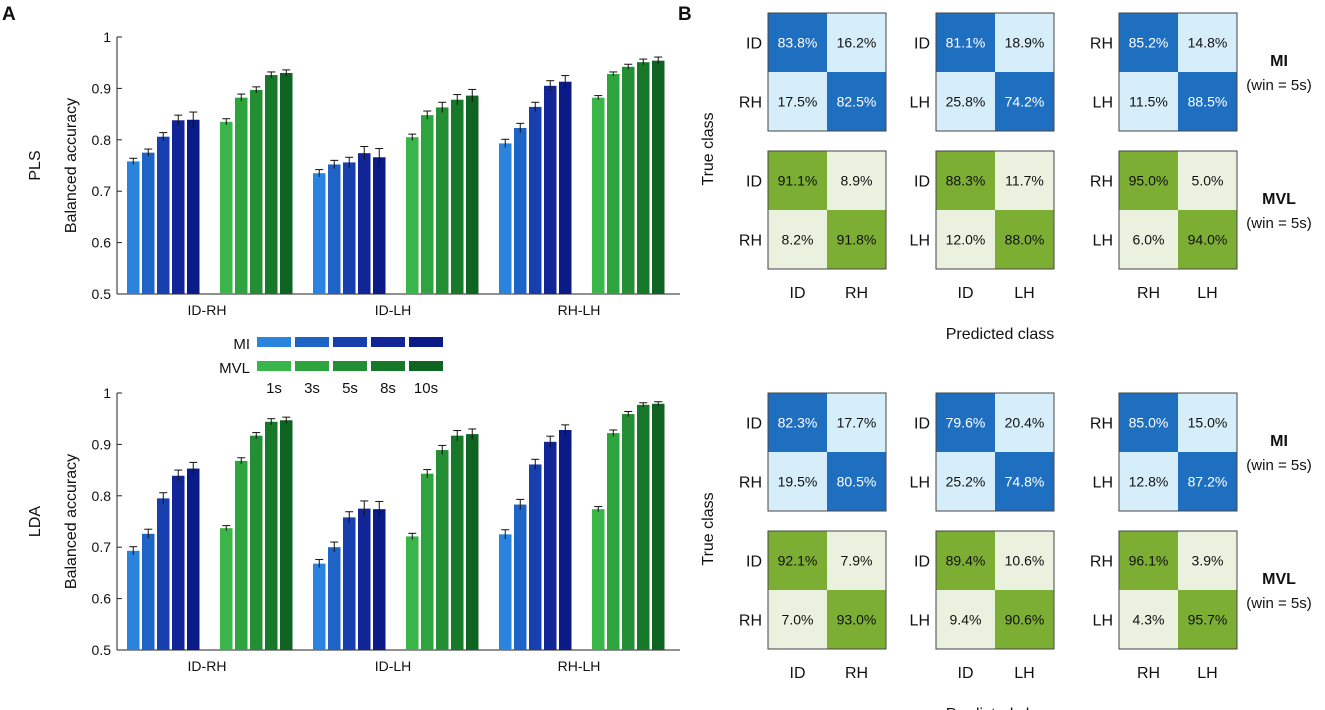 The height and width of the screenshot is (710, 1325). What do you see at coordinates (1025, 561) in the screenshot?
I see `confusion-cell-value: 10.6%` at bounding box center [1025, 561].